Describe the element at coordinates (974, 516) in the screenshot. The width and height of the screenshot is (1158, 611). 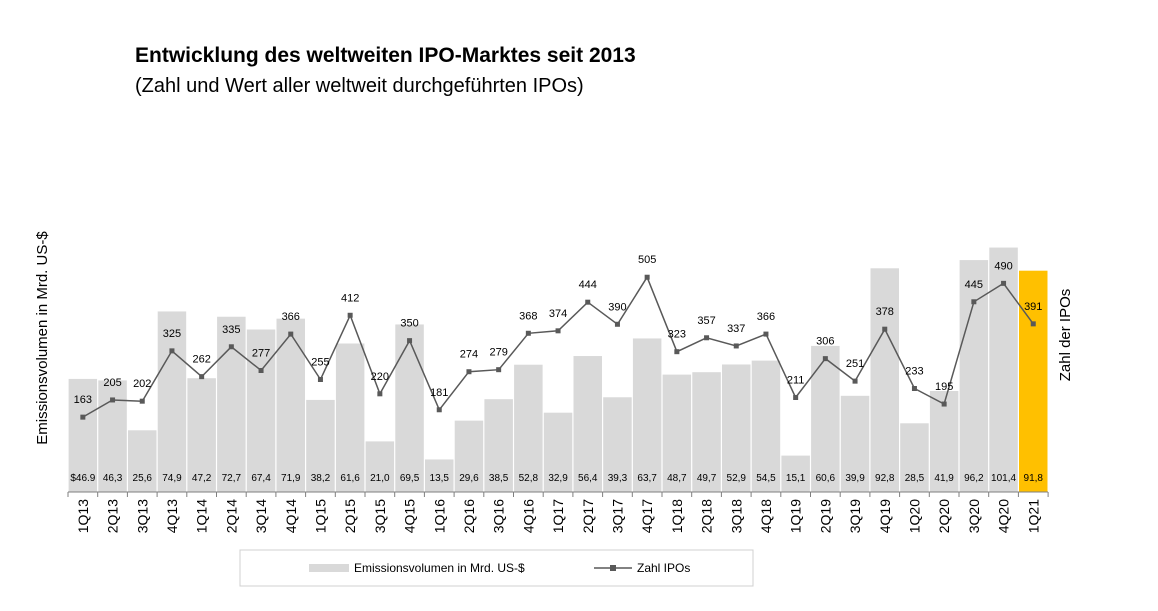
I see `x-tick-label: 3Q20` at that location.